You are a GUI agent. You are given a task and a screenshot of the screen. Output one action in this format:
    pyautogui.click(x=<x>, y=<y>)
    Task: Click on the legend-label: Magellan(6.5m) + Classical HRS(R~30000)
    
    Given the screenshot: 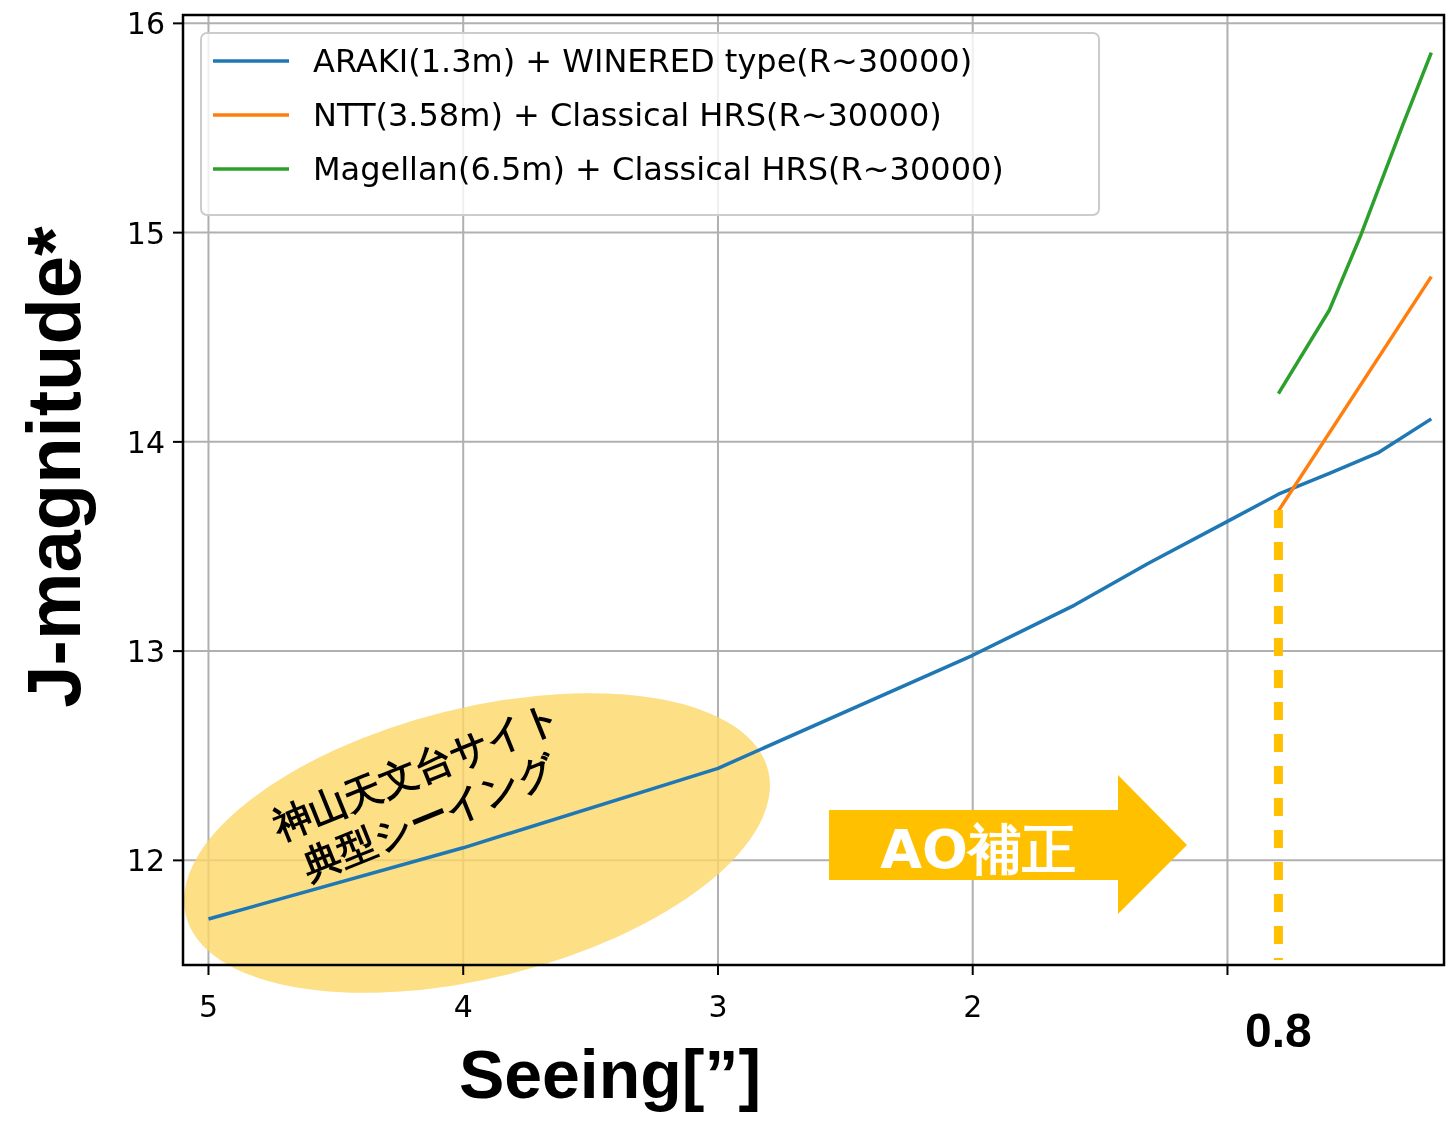 What is the action you would take?
    pyautogui.click(x=658, y=169)
    